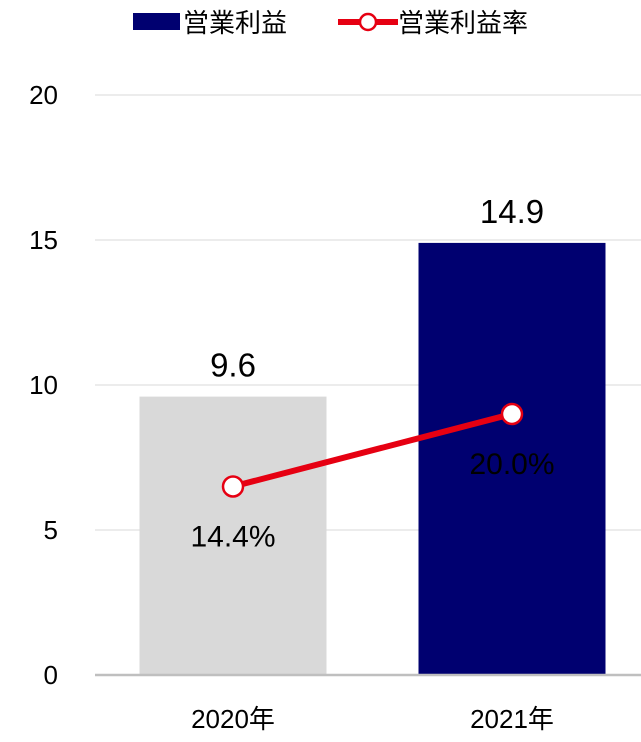  Describe the element at coordinates (235, 23) in the screenshot. I see `legend-bar-label: 営業利益` at that location.